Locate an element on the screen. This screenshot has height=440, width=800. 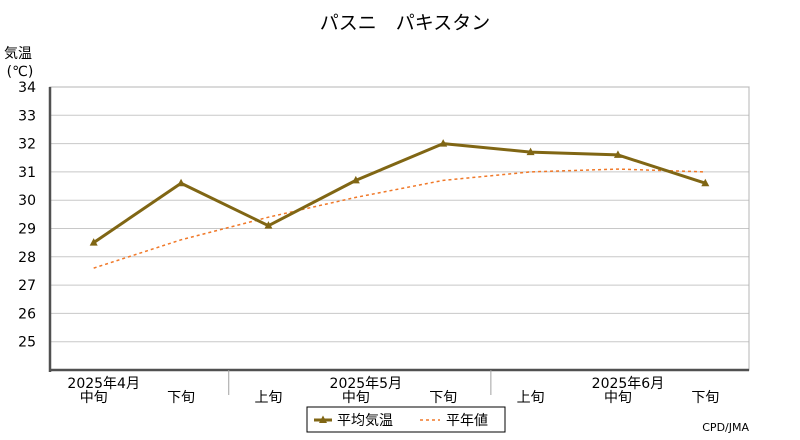
y-axis-label-line2: (℃) is located at coordinates (20, 72).